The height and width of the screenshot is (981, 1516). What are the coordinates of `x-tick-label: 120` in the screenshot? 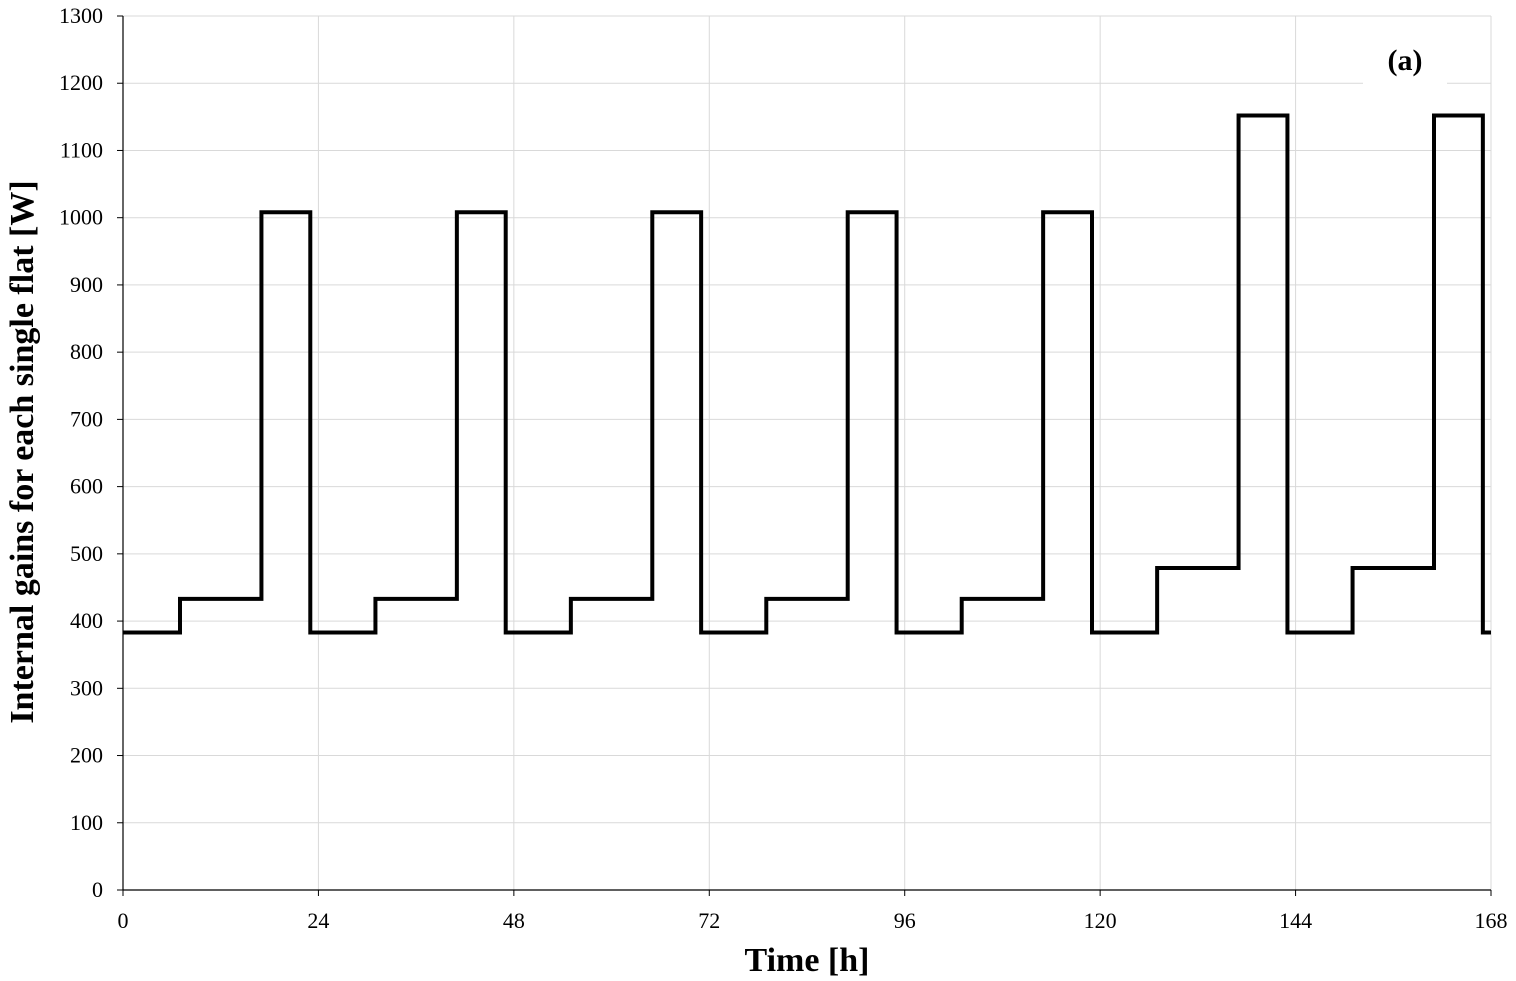 It's located at (1100, 920).